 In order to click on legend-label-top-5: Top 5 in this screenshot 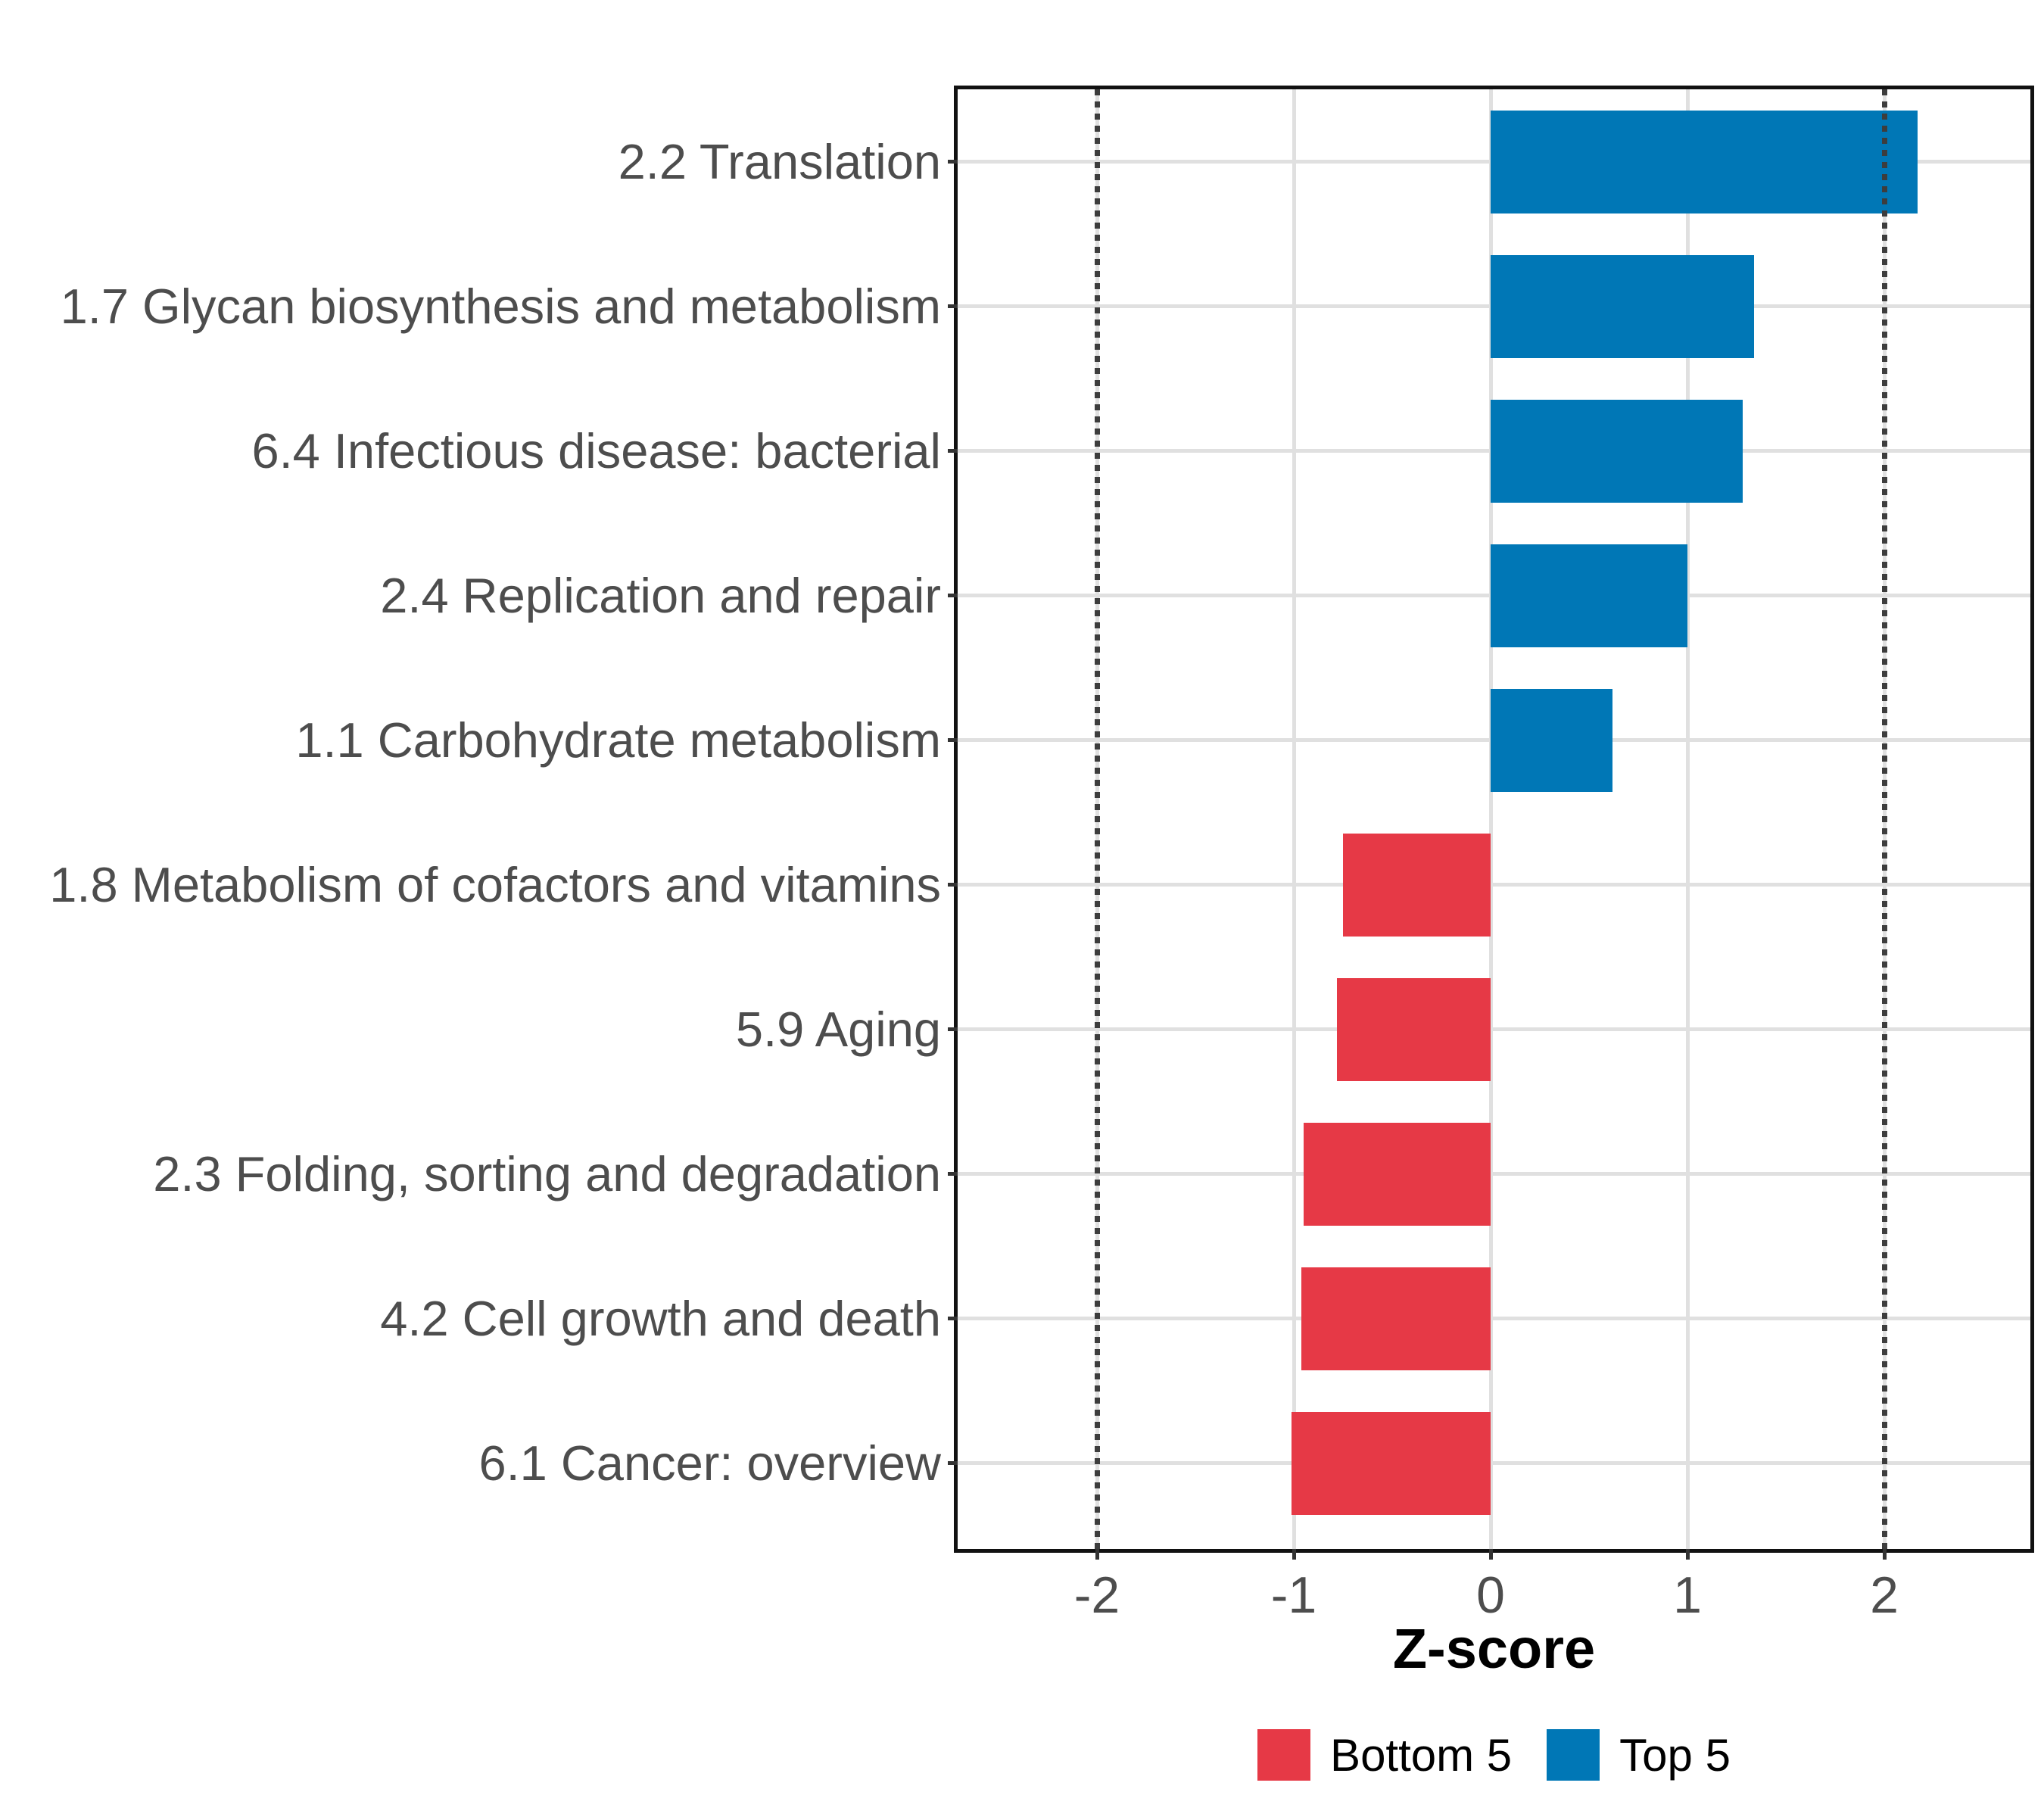, I will do `click(1675, 1755)`.